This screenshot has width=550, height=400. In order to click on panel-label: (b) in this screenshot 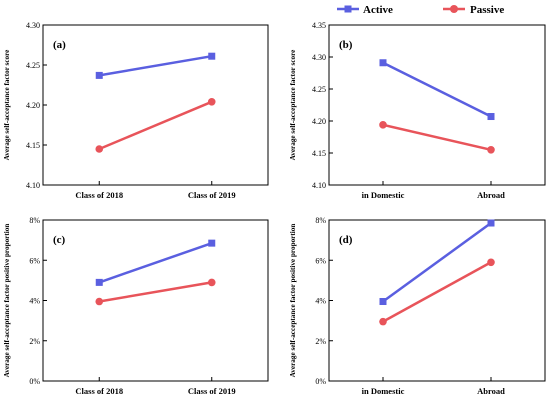, I will do `click(346, 45)`.